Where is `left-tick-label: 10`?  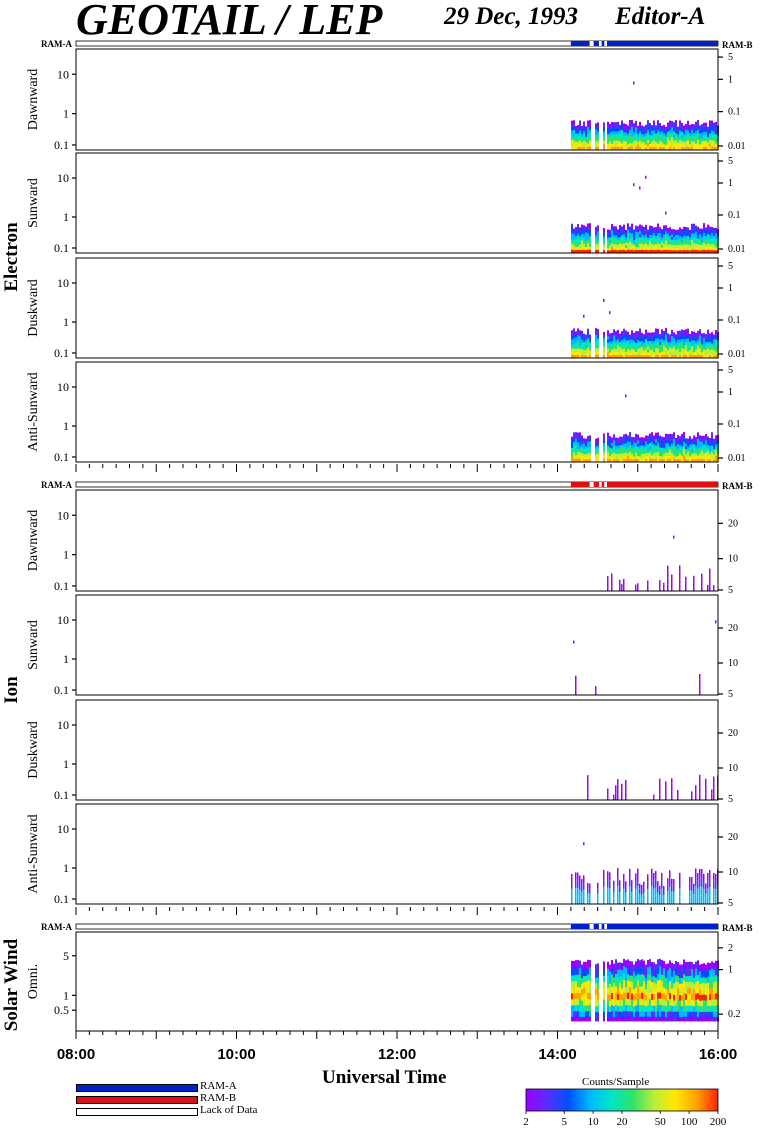
left-tick-label: 10 is located at coordinates (63, 725).